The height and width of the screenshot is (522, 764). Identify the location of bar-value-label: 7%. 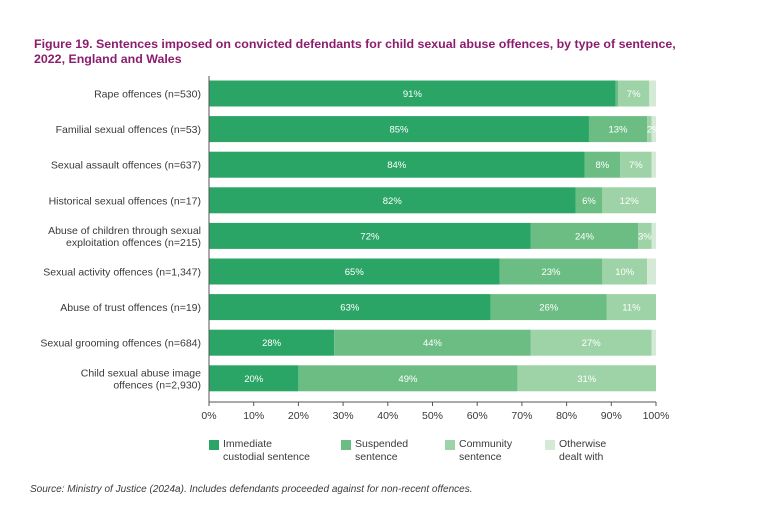
(634, 94).